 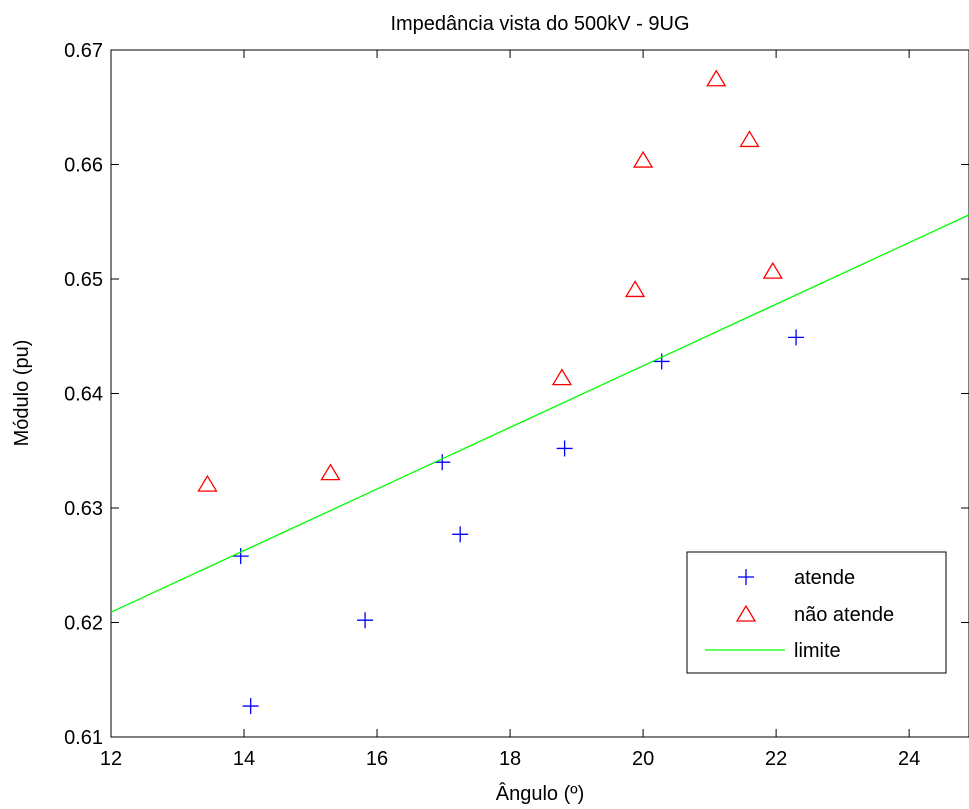 I want to click on x-tick-label: 18, so click(x=510, y=759).